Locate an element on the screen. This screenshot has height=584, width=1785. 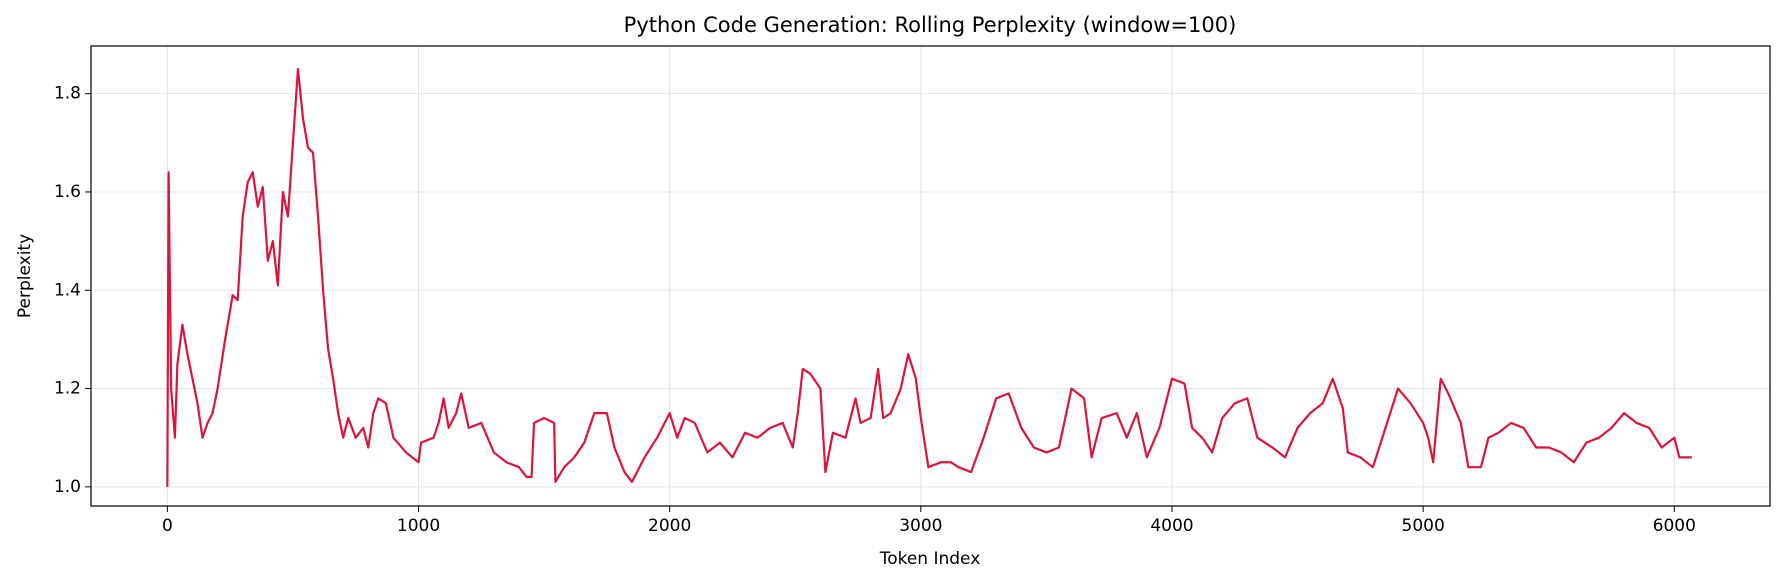
y-tick-label: 1.0 is located at coordinates (67, 487).